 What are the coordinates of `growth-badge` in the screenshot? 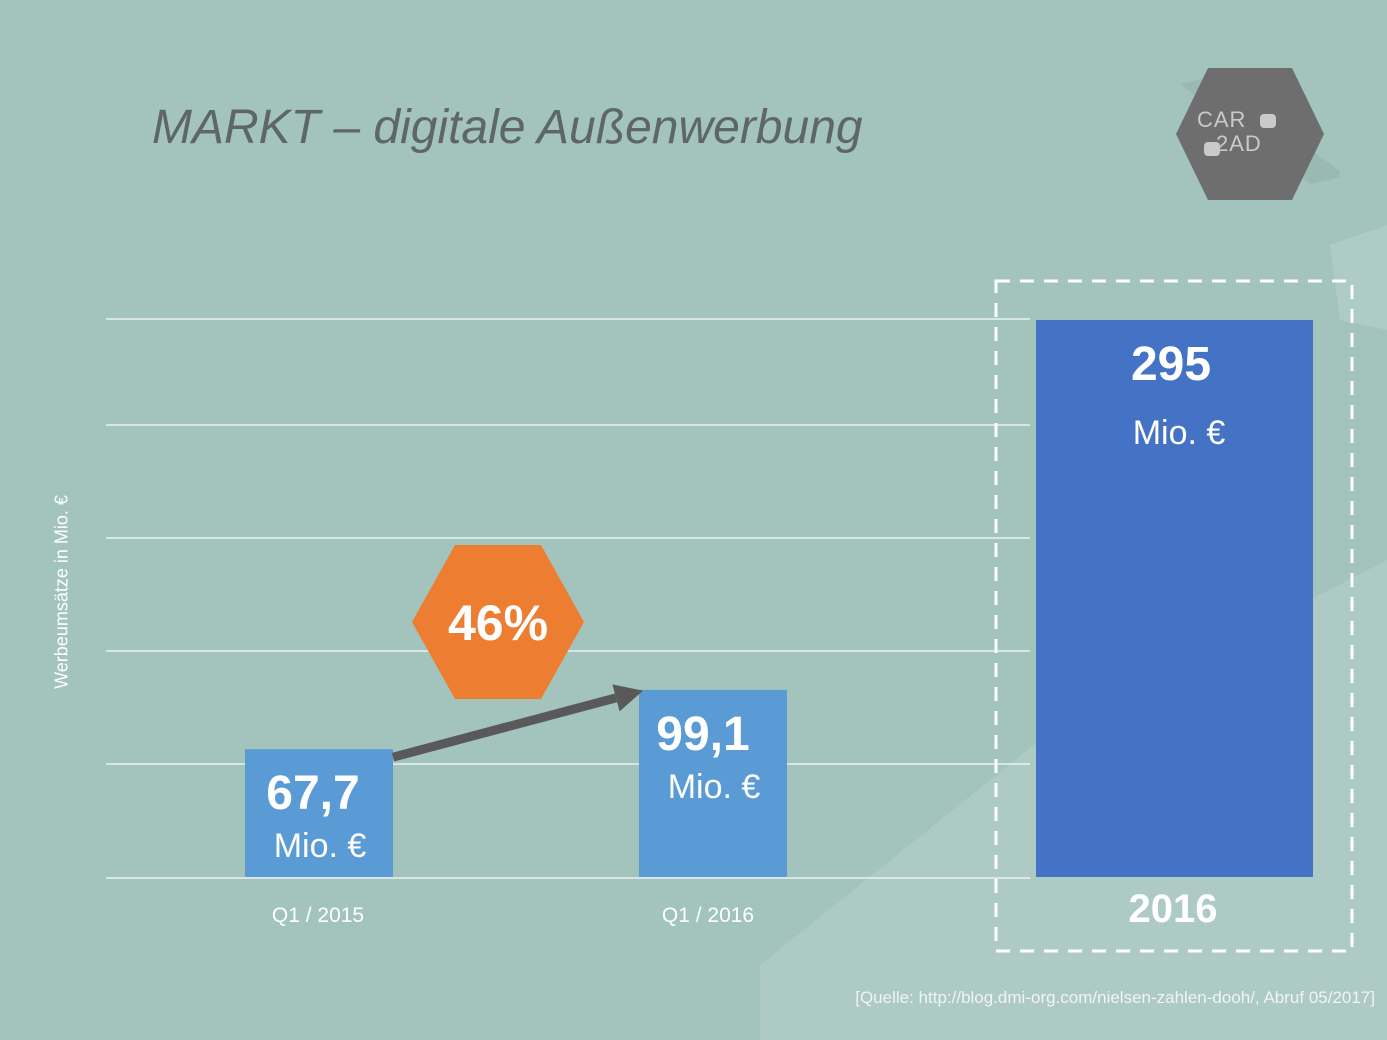 It's located at (498, 622).